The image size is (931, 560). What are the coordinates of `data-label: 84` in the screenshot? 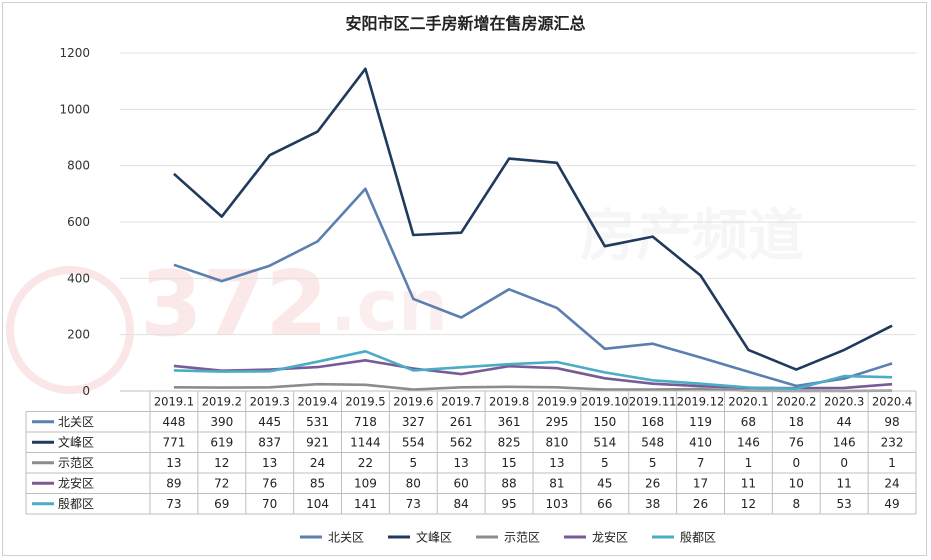 It's located at (461, 504).